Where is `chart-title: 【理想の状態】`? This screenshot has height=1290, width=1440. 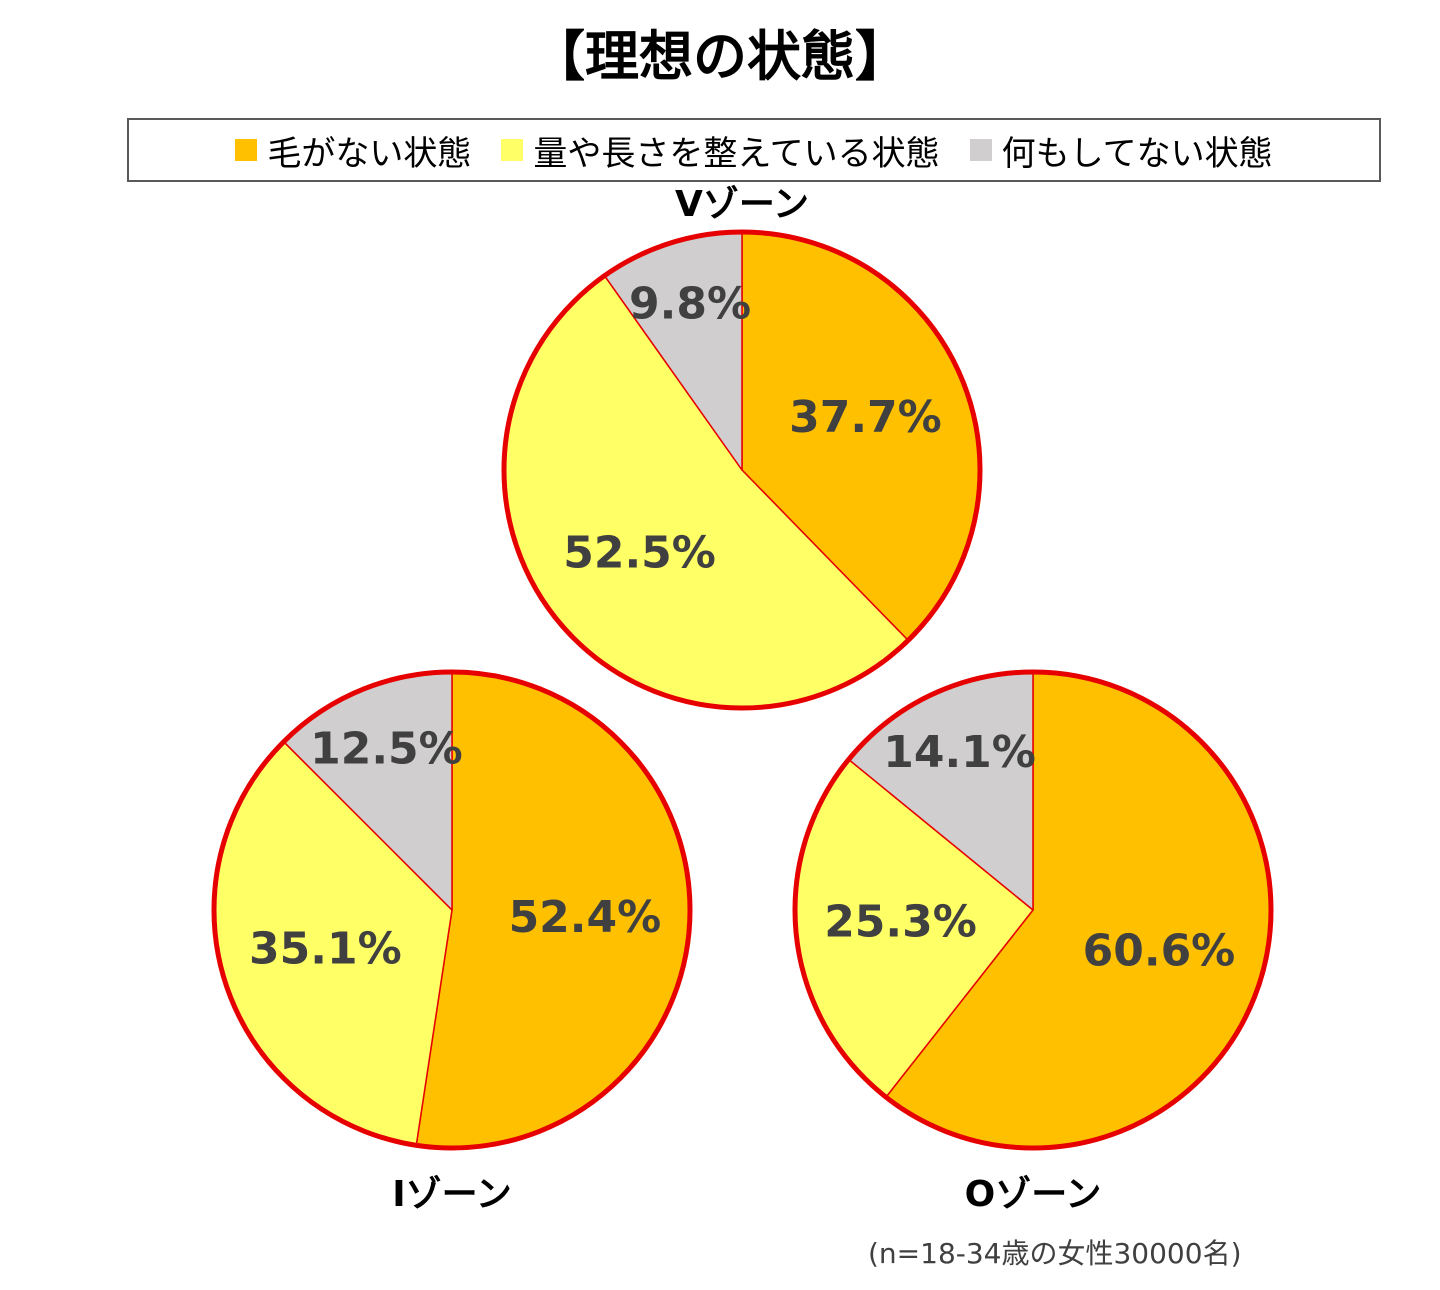
chart-title: 【理想の状態】 is located at coordinates (720, 56).